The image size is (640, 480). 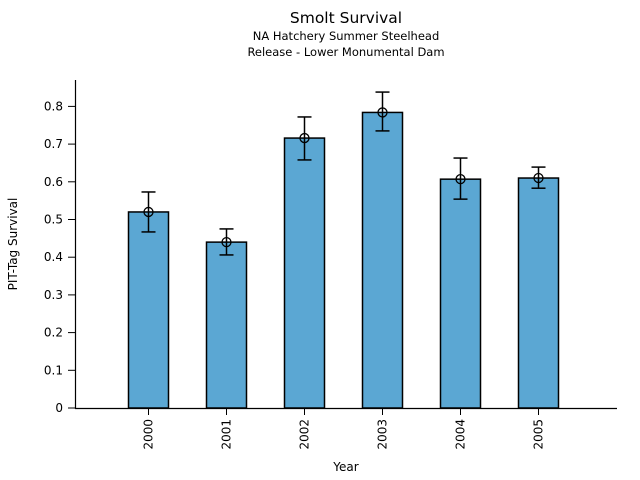 I want to click on bar-2005, so click(x=538, y=293).